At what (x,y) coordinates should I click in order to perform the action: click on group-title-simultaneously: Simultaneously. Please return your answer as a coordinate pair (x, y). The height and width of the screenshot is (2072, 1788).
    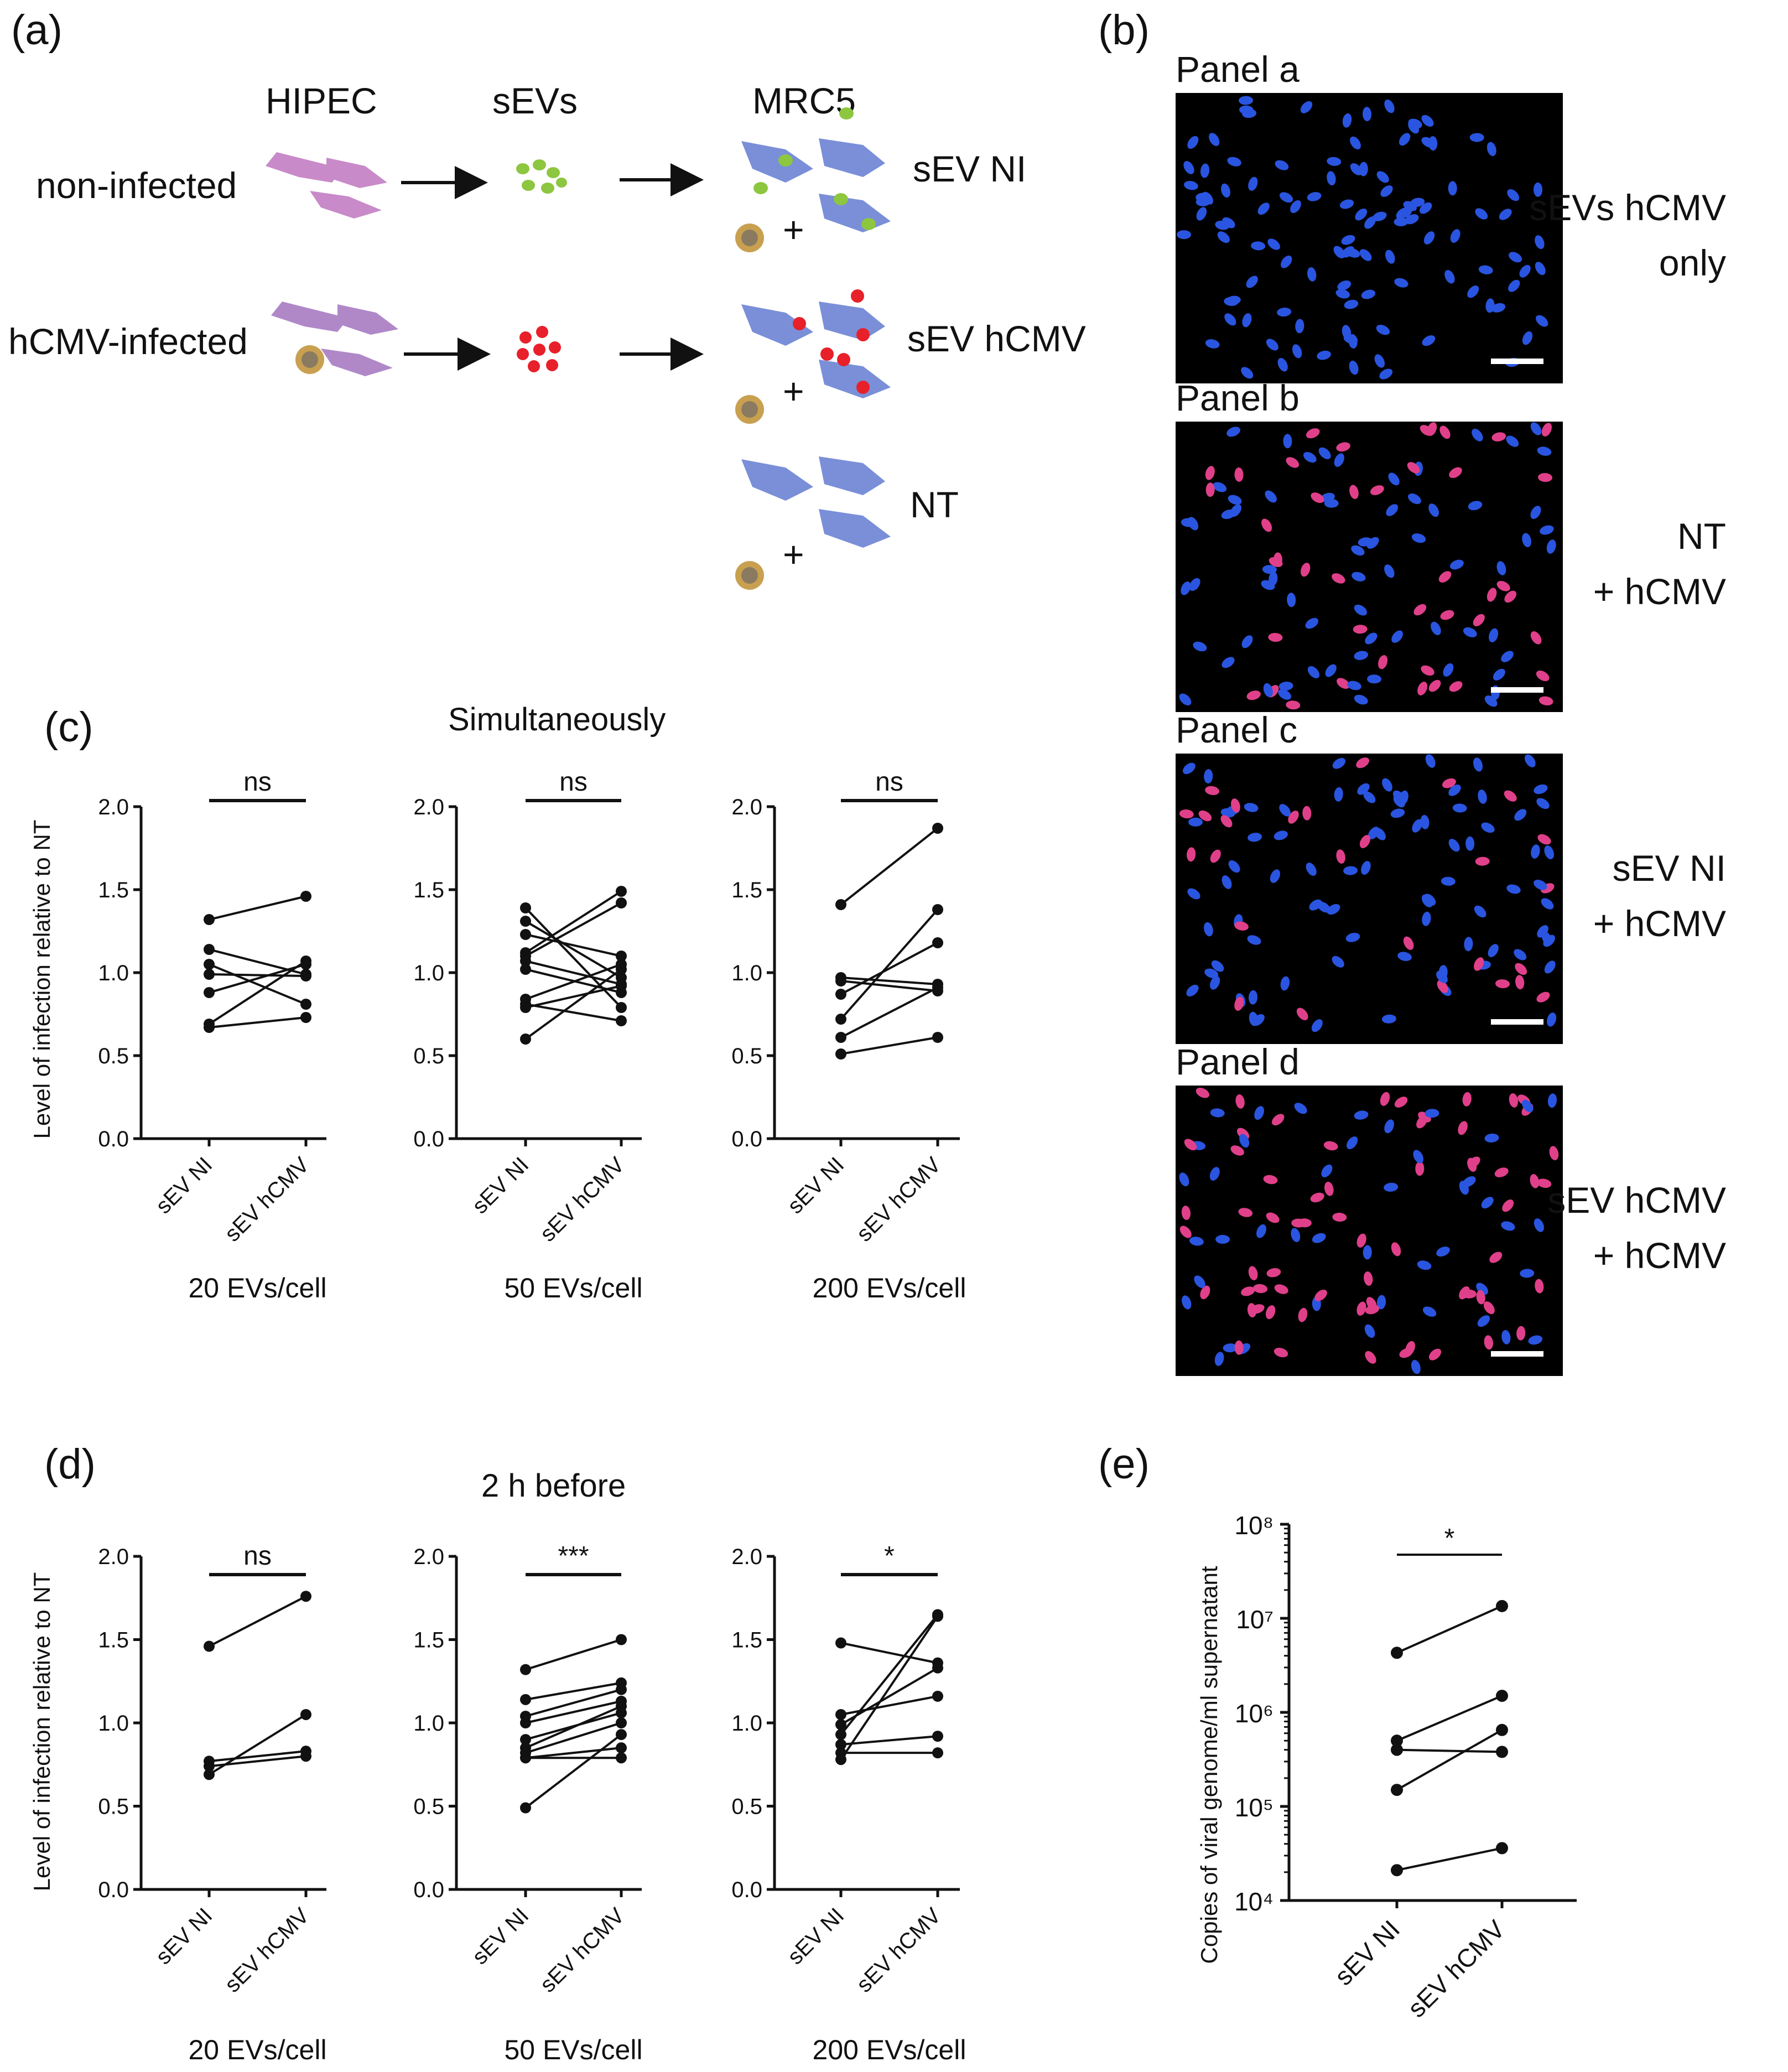
    Looking at the image, I should click on (557, 720).